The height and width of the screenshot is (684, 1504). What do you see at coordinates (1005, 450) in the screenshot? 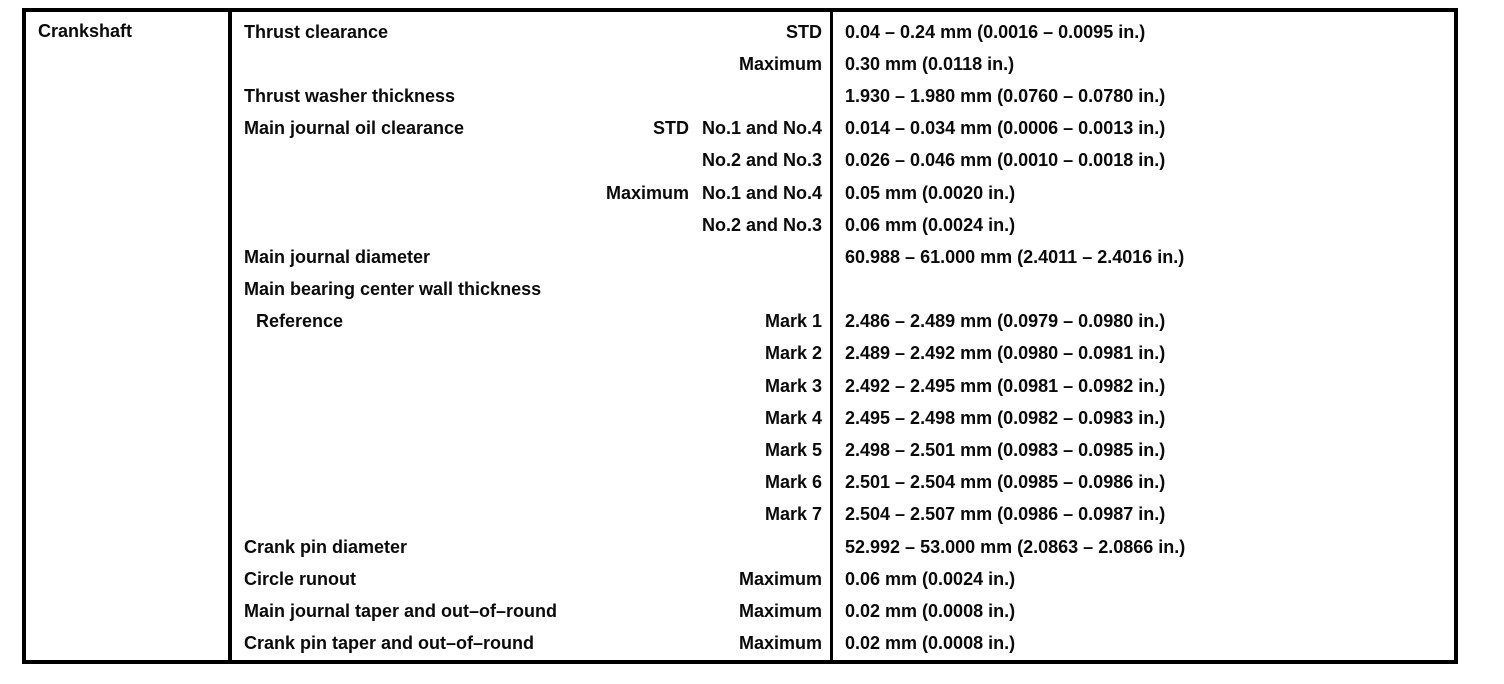
I see `spec-value: 2.498 – 2.501 mm (0.0983 – 0.0985 in.)` at bounding box center [1005, 450].